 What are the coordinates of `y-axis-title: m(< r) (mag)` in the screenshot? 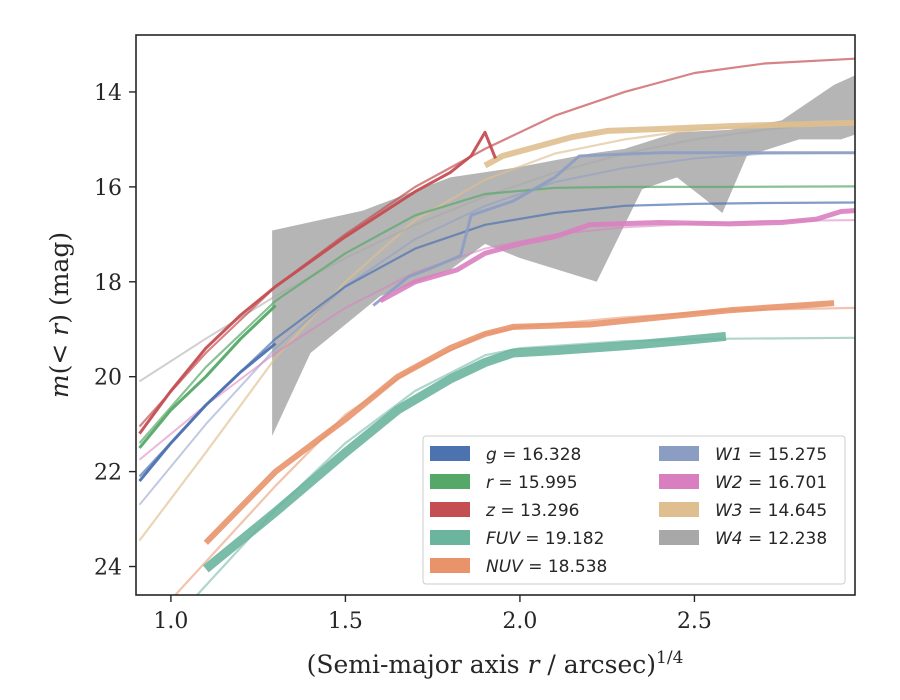 It's located at (59, 315).